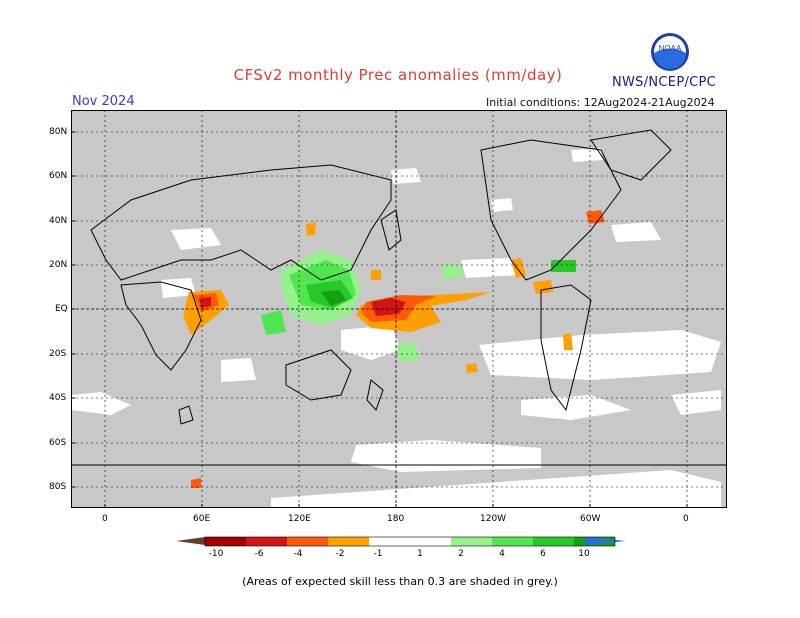 This screenshot has height=618, width=800. I want to click on lat-label: 80N, so click(58, 132).